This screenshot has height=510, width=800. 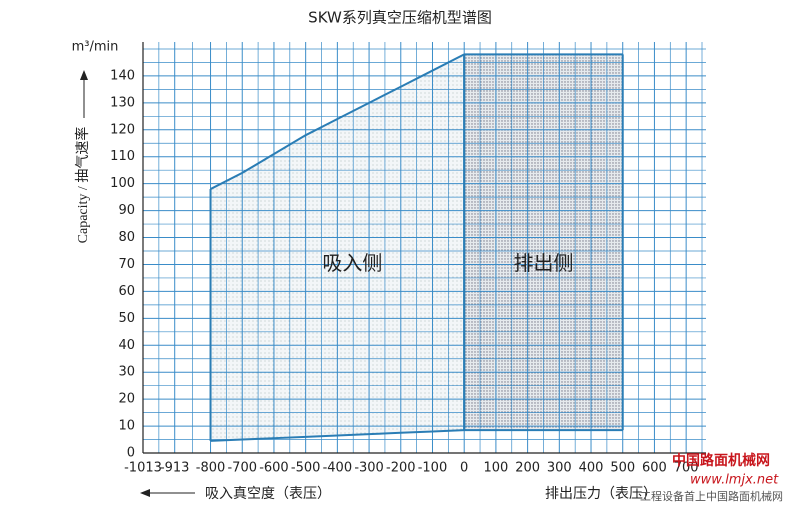 I want to click on y-tick-label: 90, so click(x=126, y=210).